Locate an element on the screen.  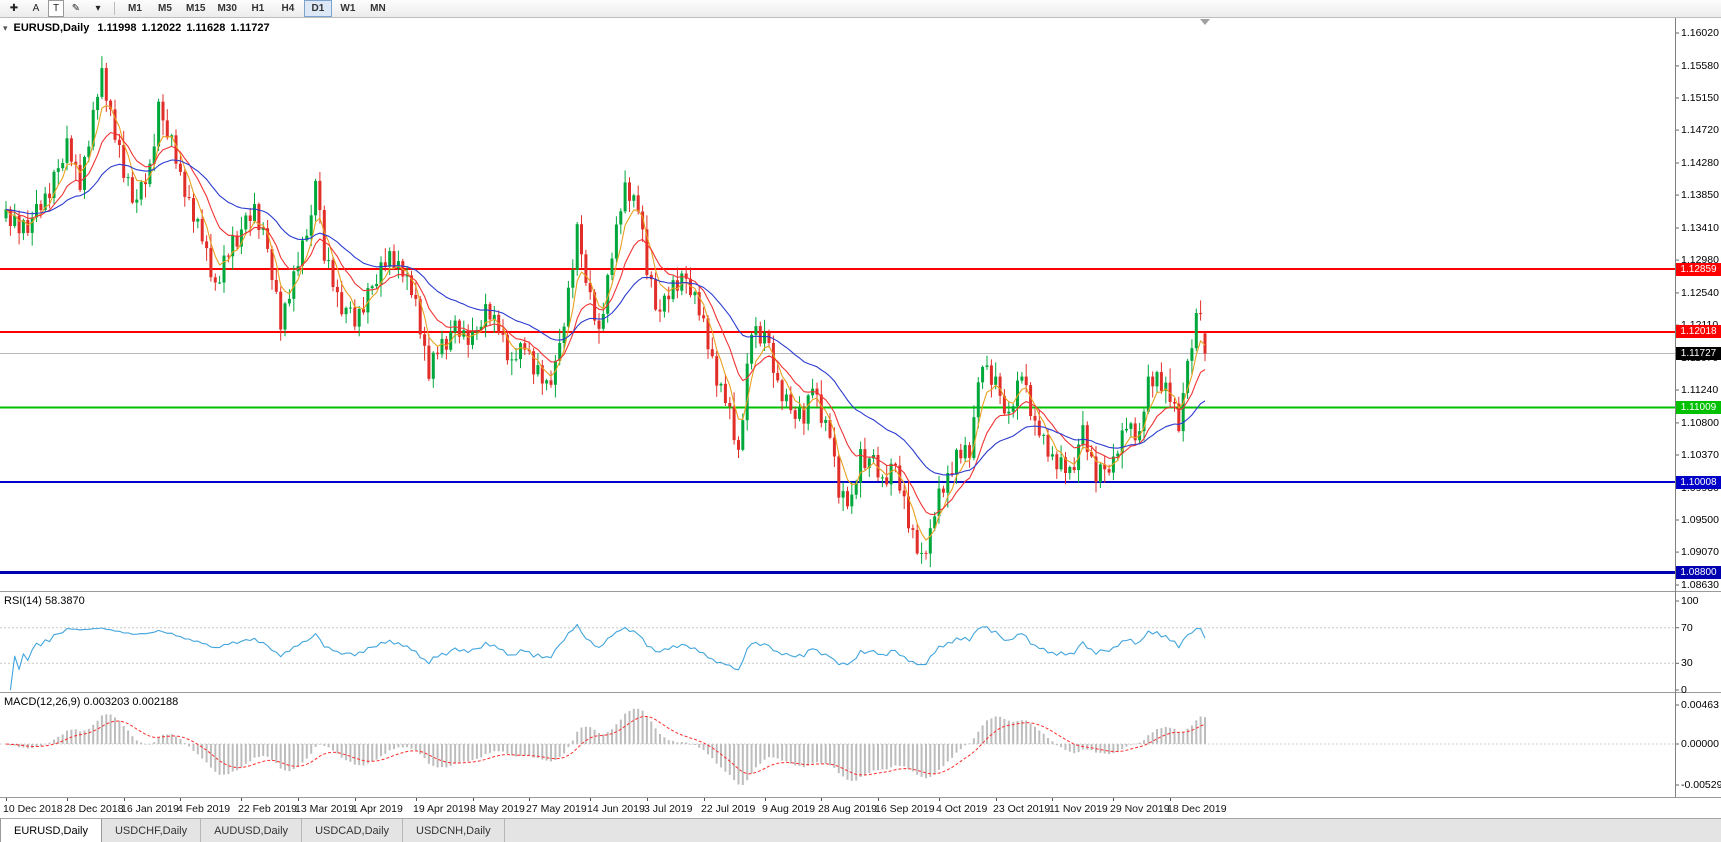
timeframe-m30-button: M30 is located at coordinates (227, 8).